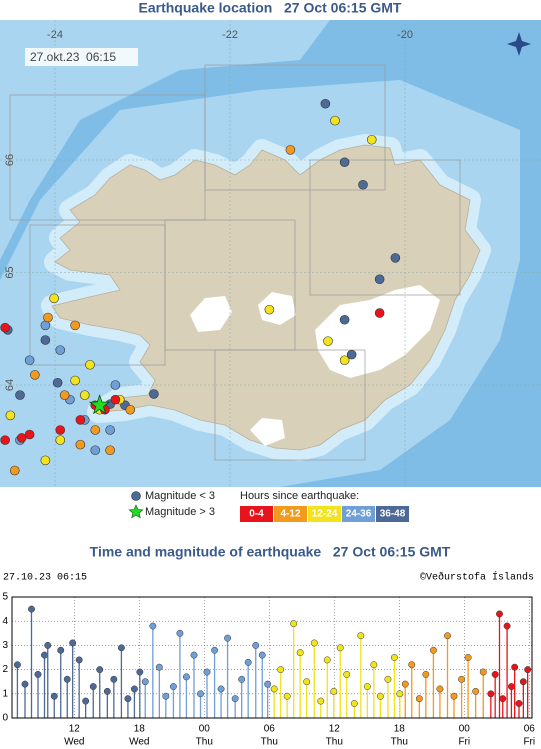 The height and width of the screenshot is (749, 541). I want to click on y-tick-label: 0, so click(5, 718).